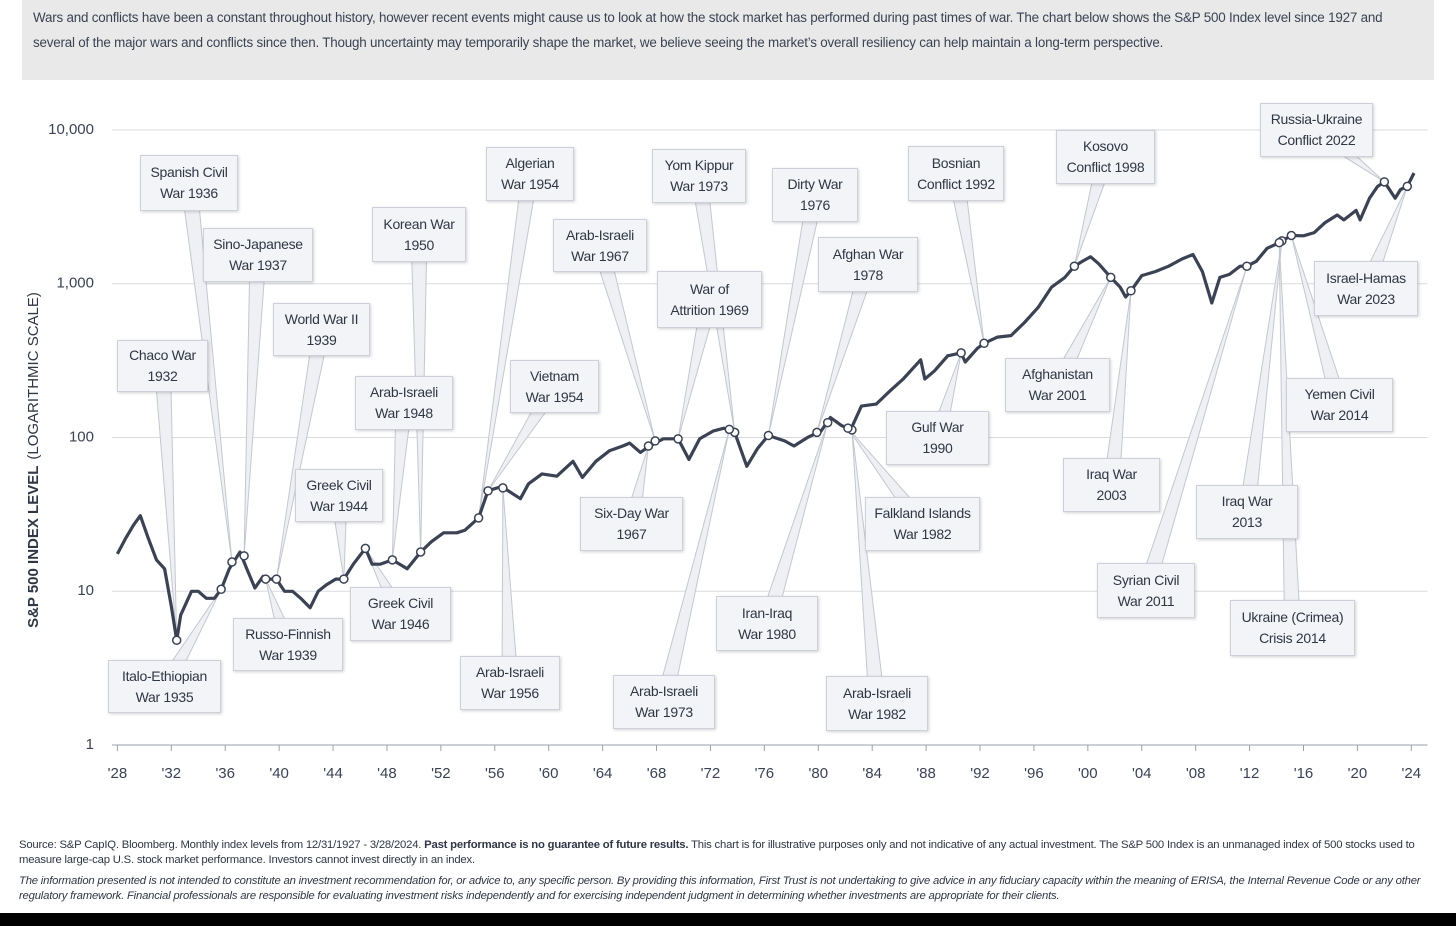 The image size is (1456, 926). I want to click on event-label: War of Attrition 1969, so click(709, 299).